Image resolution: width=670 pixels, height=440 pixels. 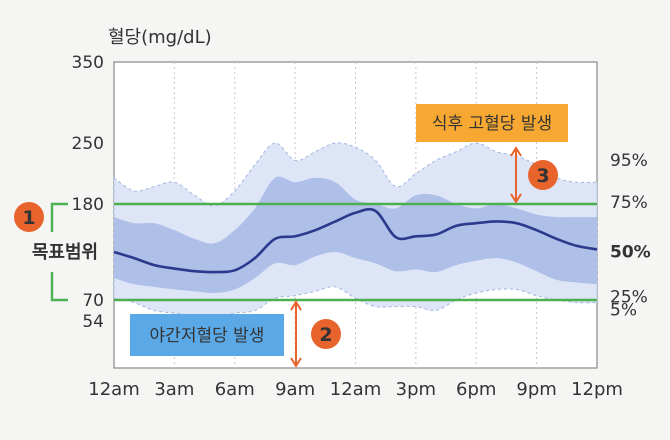 I want to click on marker-1-icon, so click(x=29, y=217).